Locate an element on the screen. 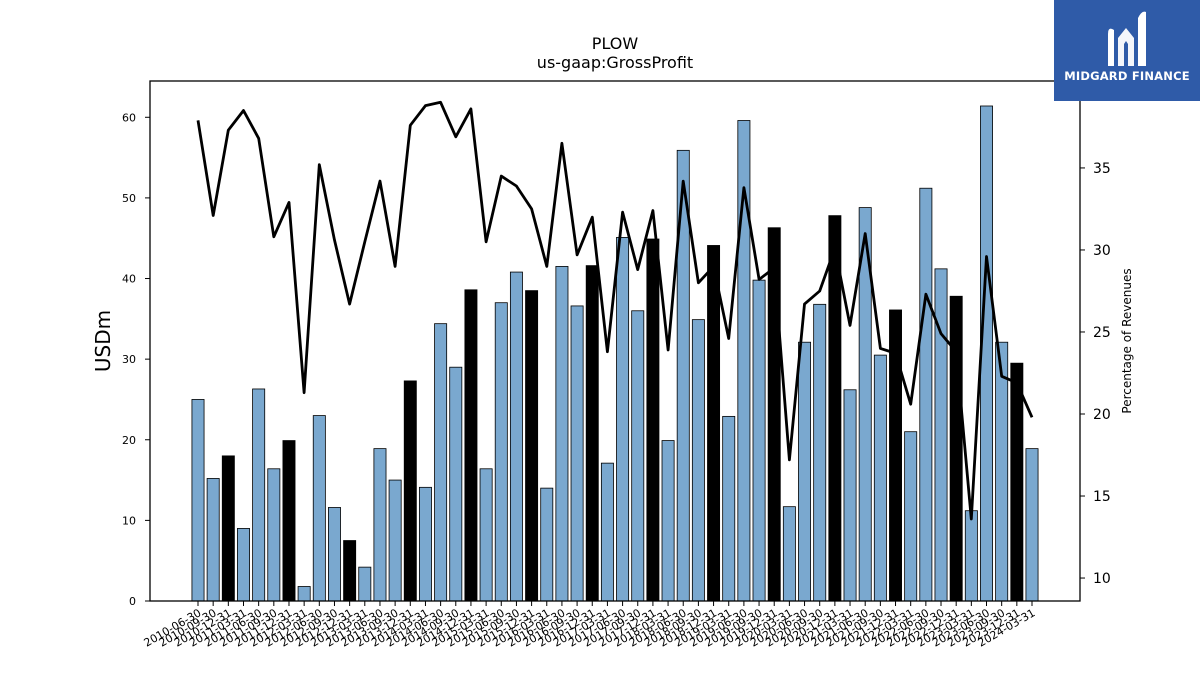 This screenshot has width=1200, height=675. y-axis-label: USDm is located at coordinates (103, 341).